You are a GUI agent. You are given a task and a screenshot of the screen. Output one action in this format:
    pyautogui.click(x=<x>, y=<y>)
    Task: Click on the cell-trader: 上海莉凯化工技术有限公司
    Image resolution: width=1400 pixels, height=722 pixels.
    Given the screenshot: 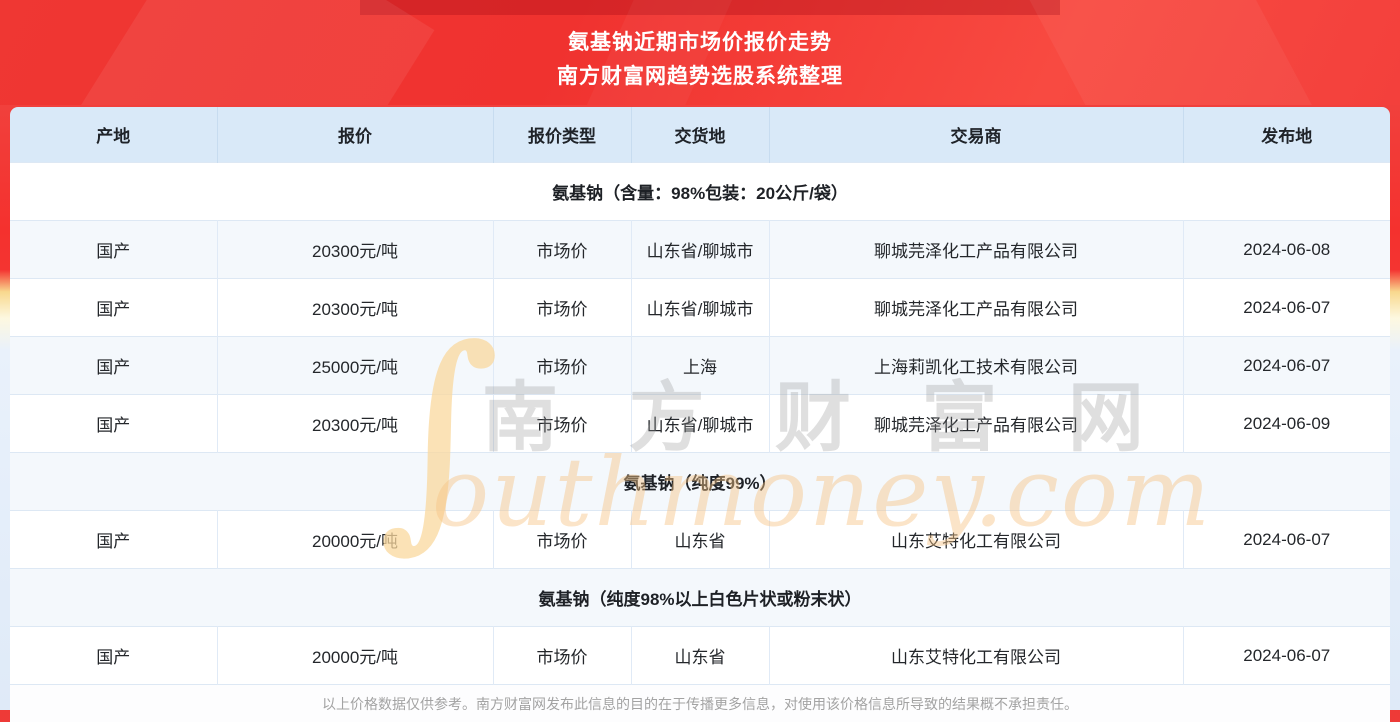 What is the action you would take?
    pyautogui.click(x=976, y=366)
    